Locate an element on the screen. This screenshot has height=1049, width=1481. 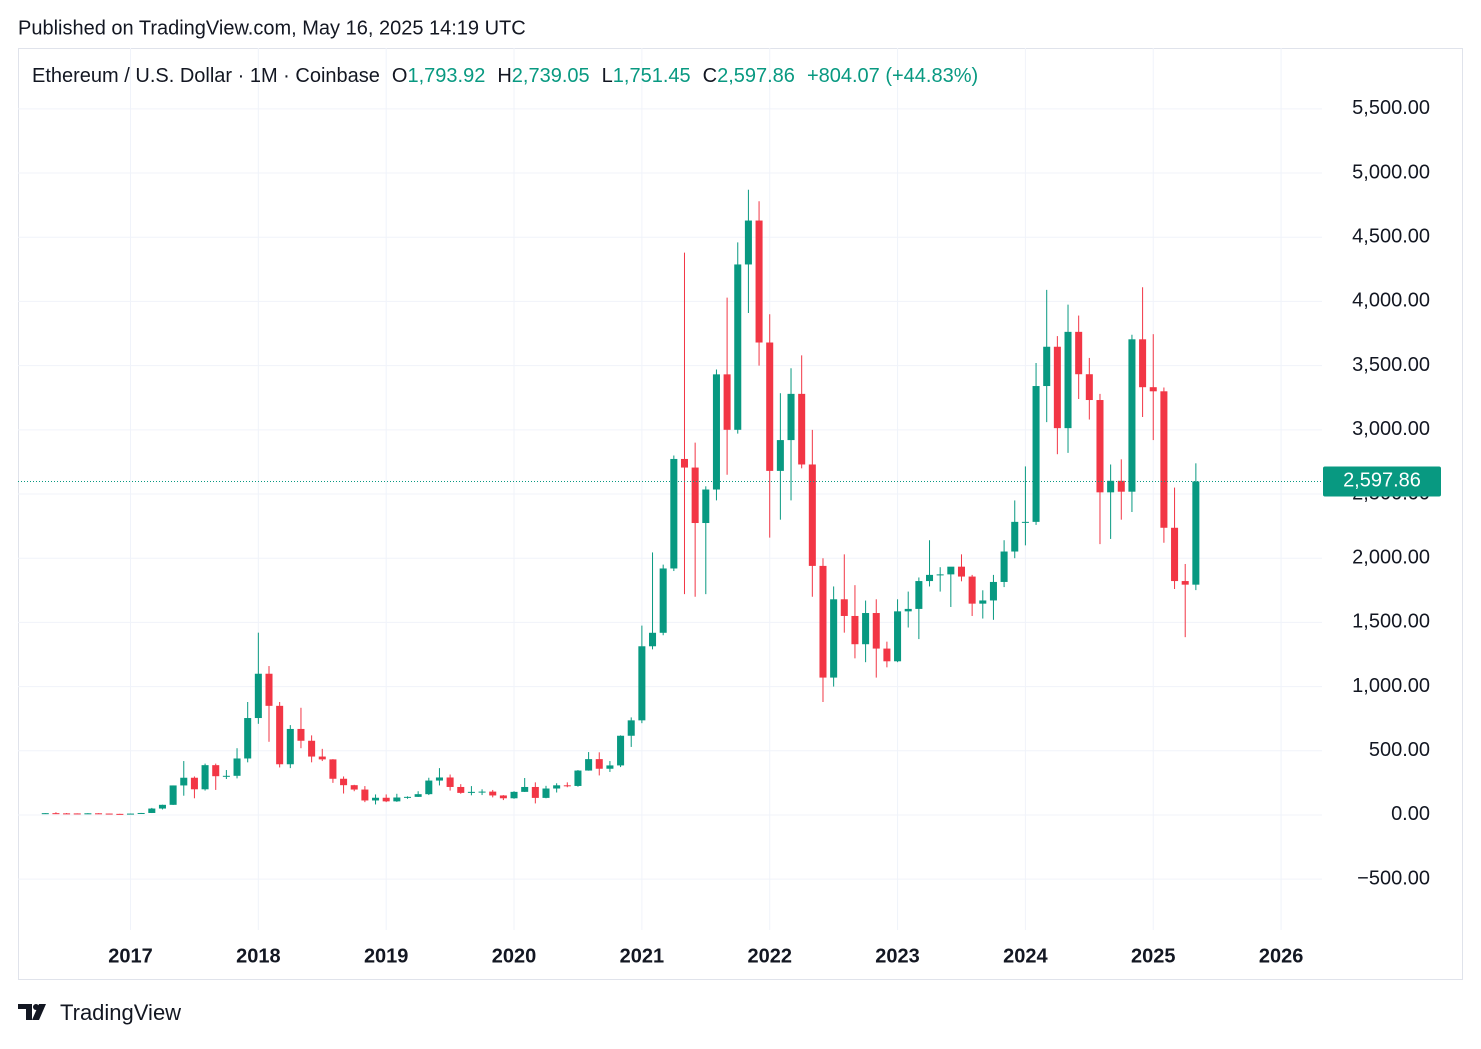
ohlc-value: 1,793.92 is located at coordinates (446, 76).